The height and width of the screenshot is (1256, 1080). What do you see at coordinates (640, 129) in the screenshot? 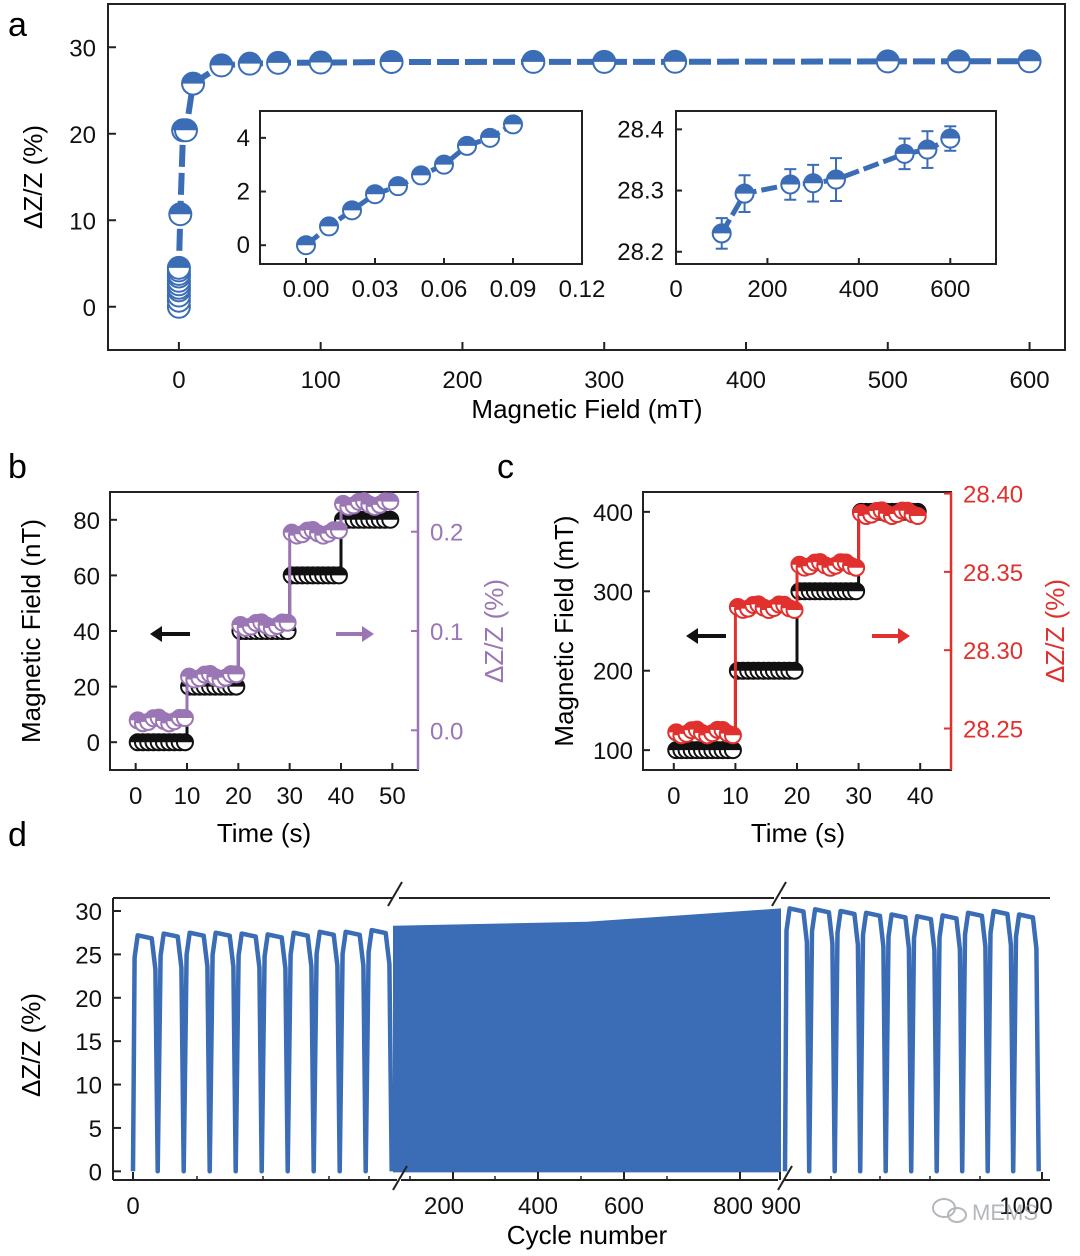
I see `y-tick-label: 28.4` at bounding box center [640, 129].